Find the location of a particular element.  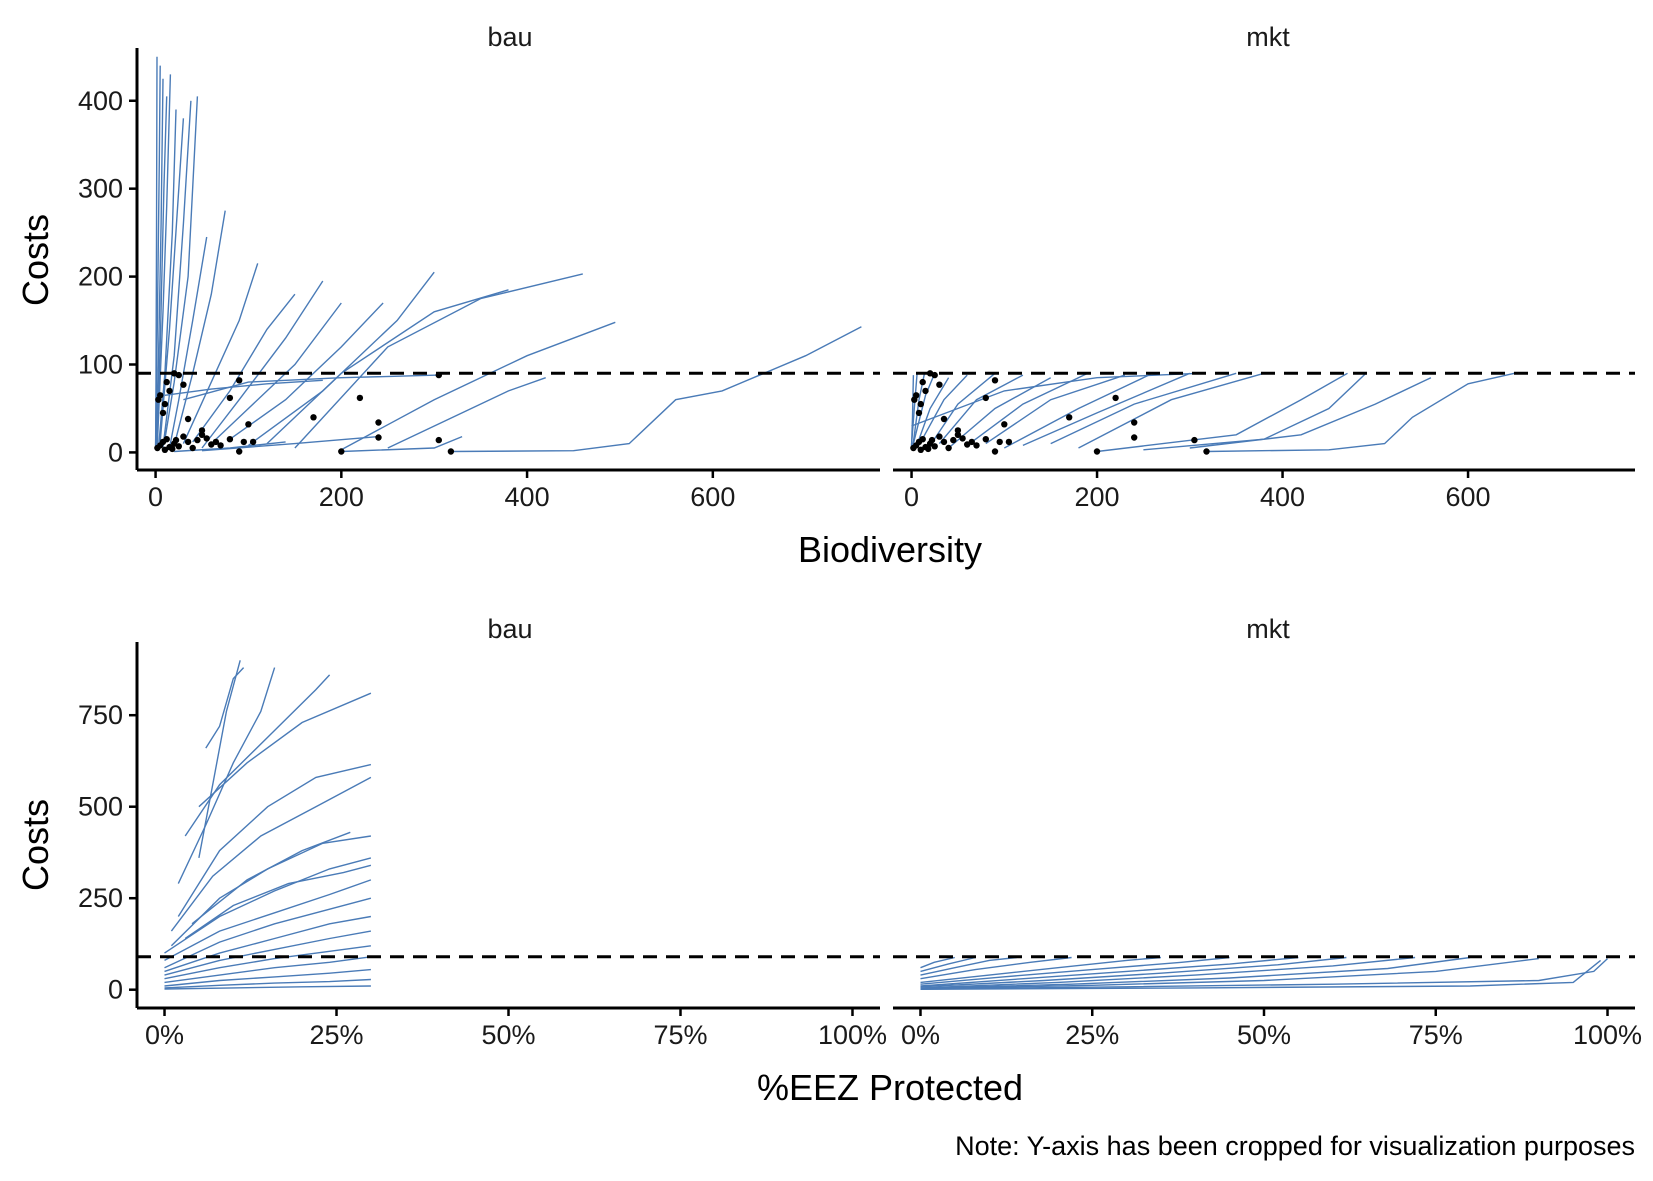

y-axis-title-costs-bottom: Costs is located at coordinates (35, 845).